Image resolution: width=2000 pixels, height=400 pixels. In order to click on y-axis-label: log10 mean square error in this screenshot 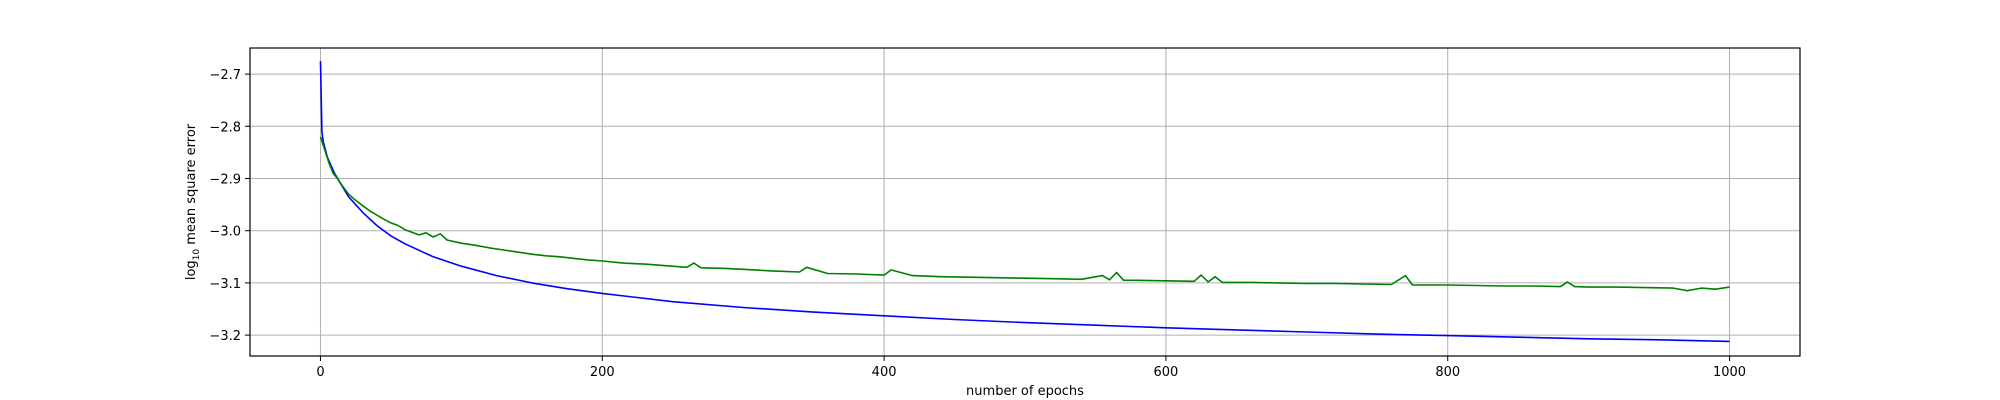, I will do `click(193, 201)`.